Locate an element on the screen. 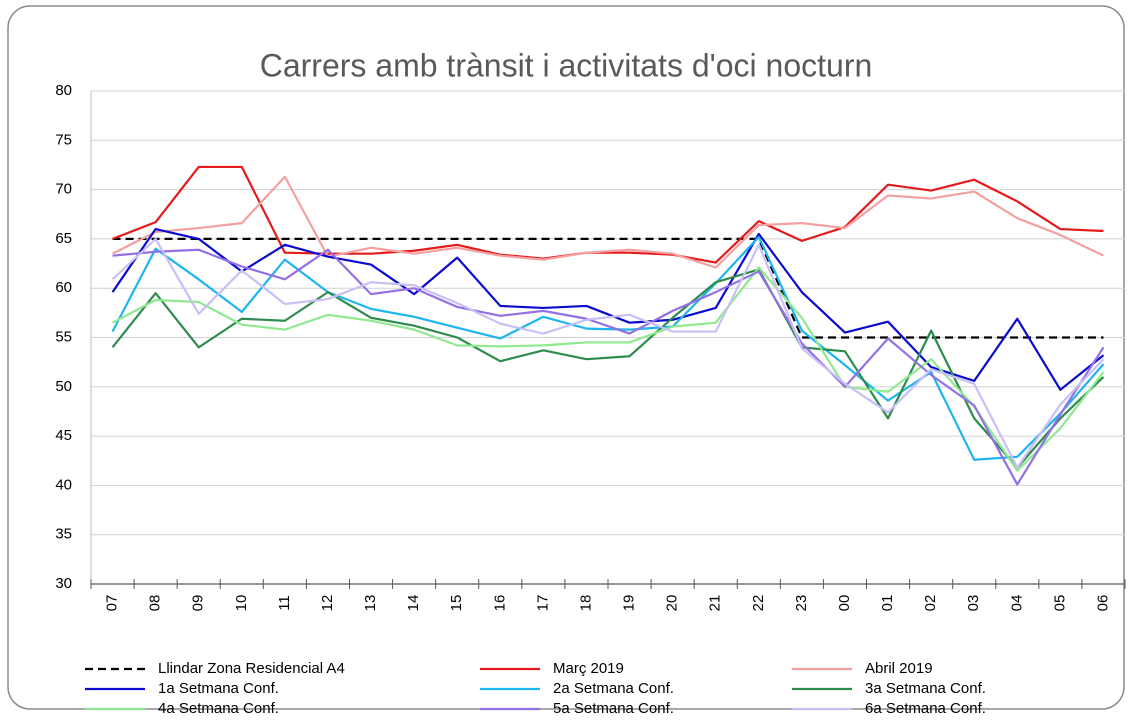 The height and width of the screenshot is (720, 1132). x-tick-label: 04 is located at coordinates (1016, 603).